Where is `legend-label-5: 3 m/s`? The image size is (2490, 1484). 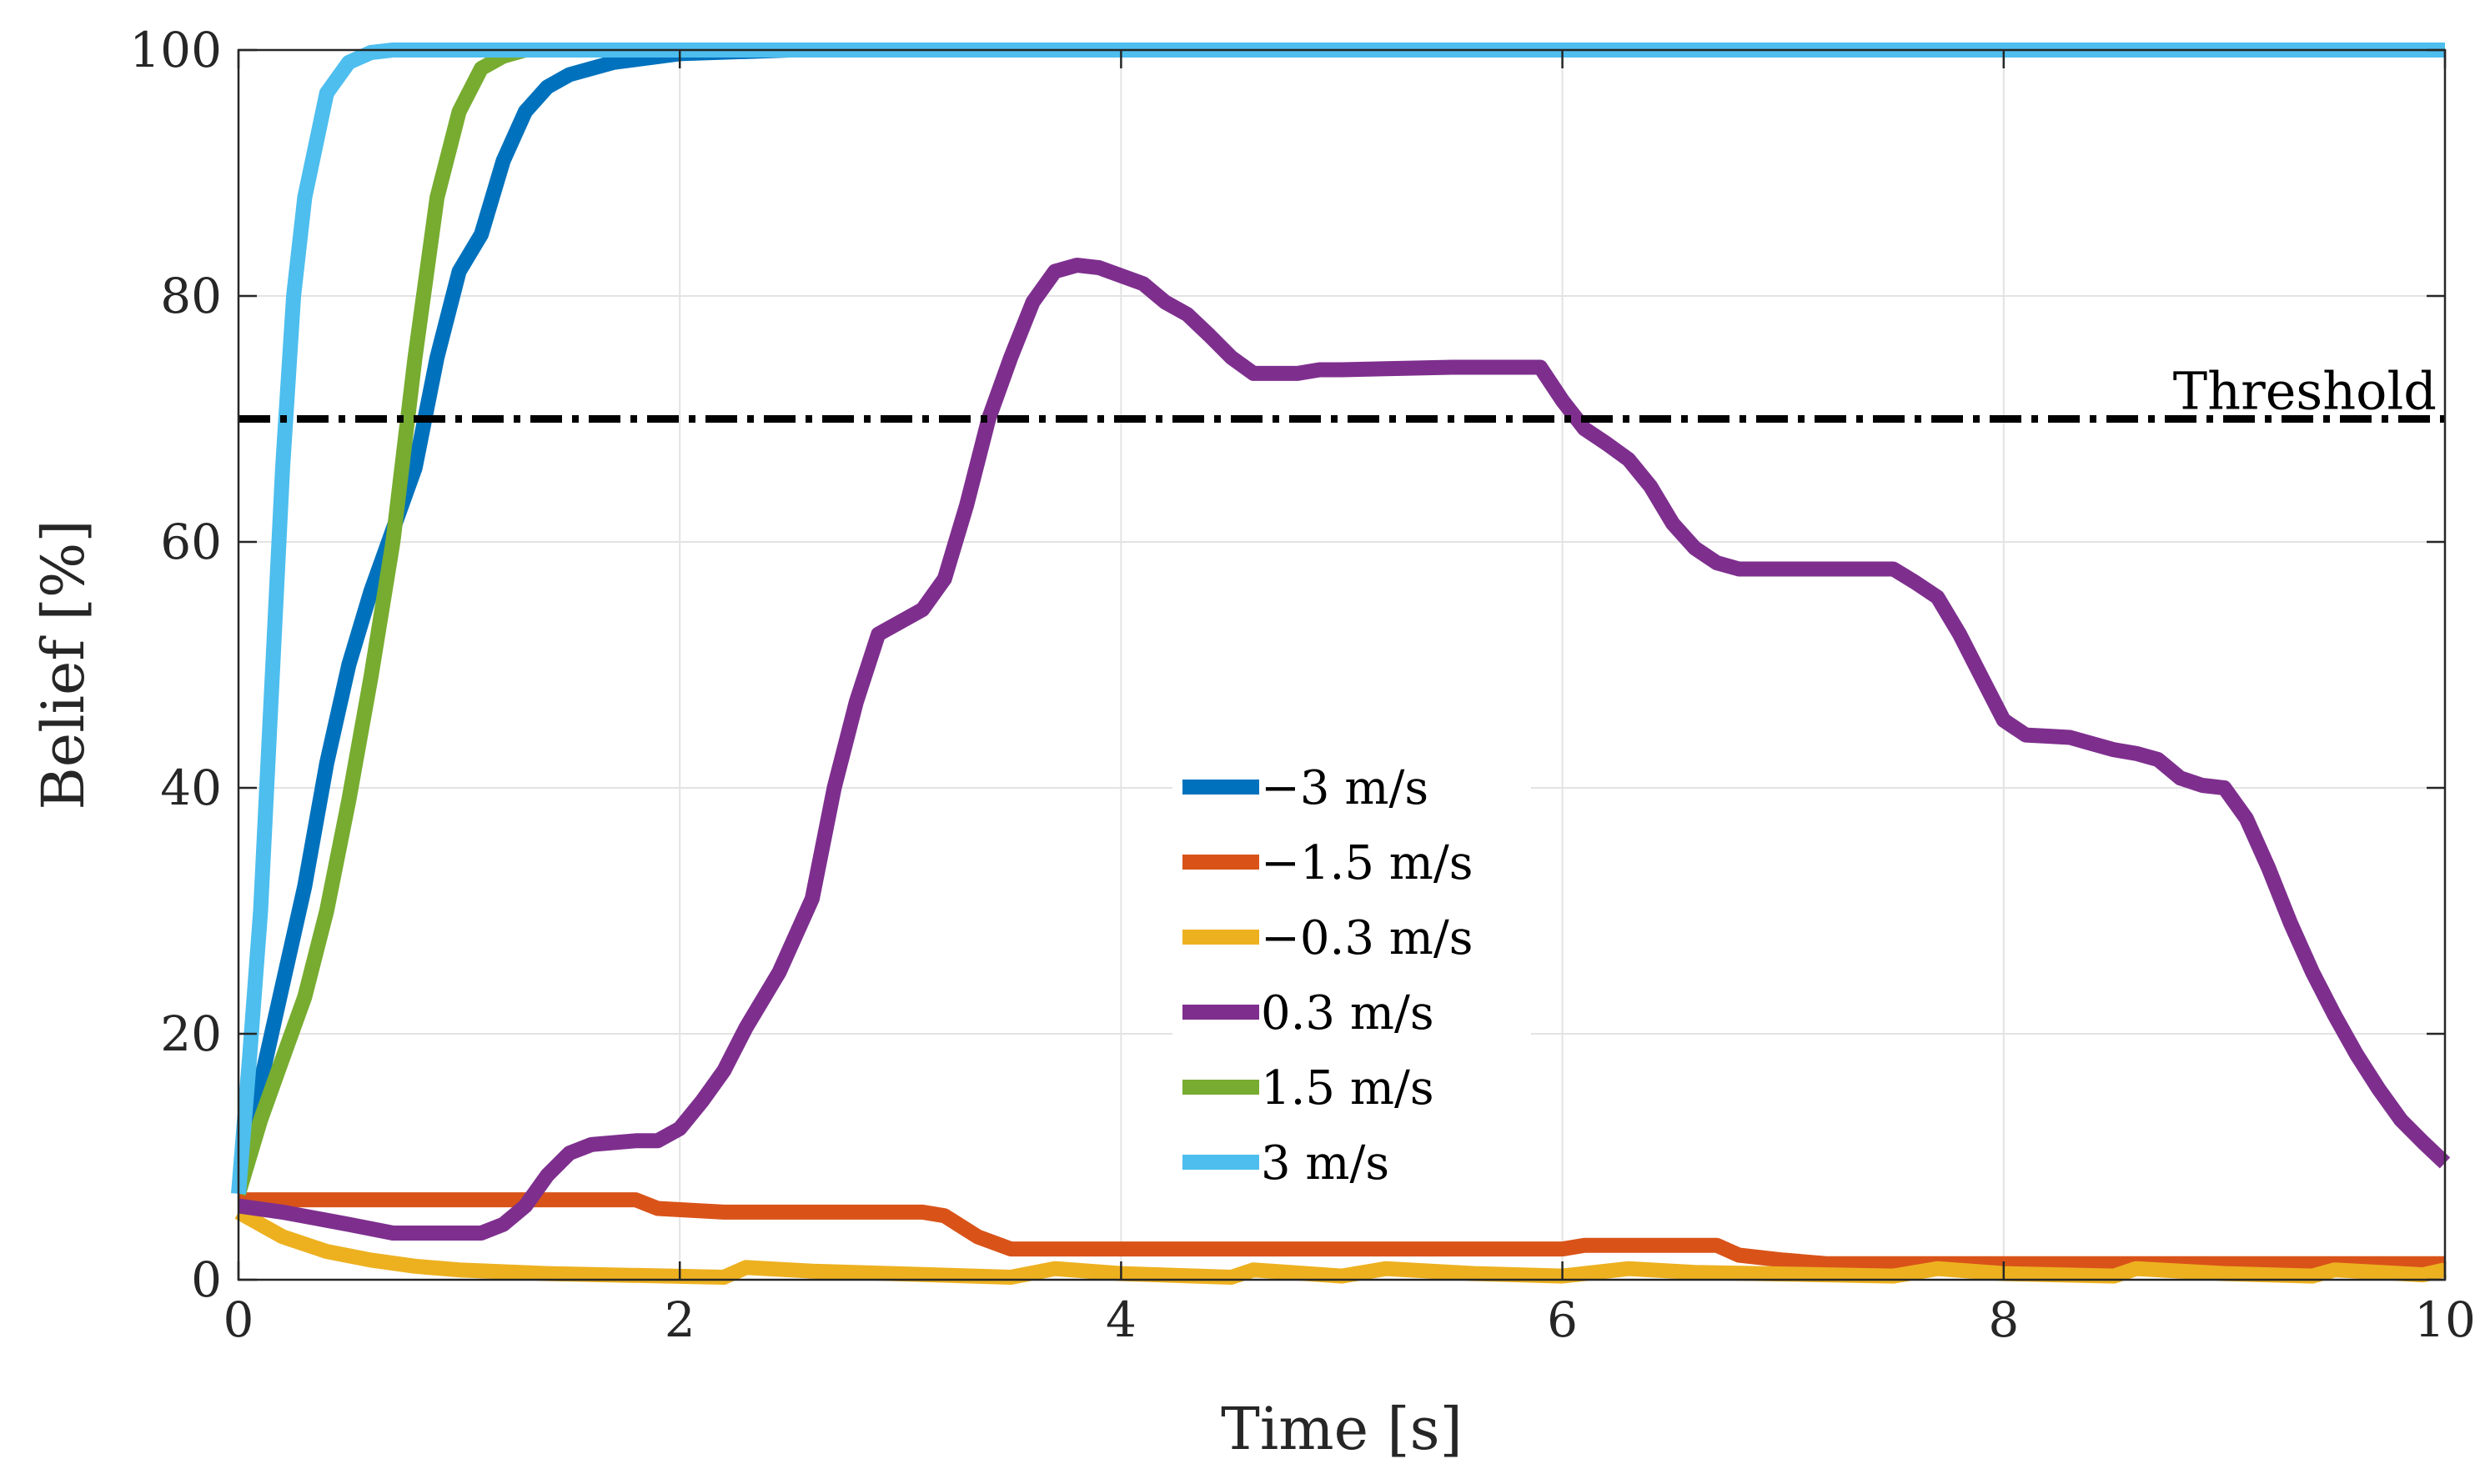
legend-label-5: 3 m/s is located at coordinates (1325, 1163).